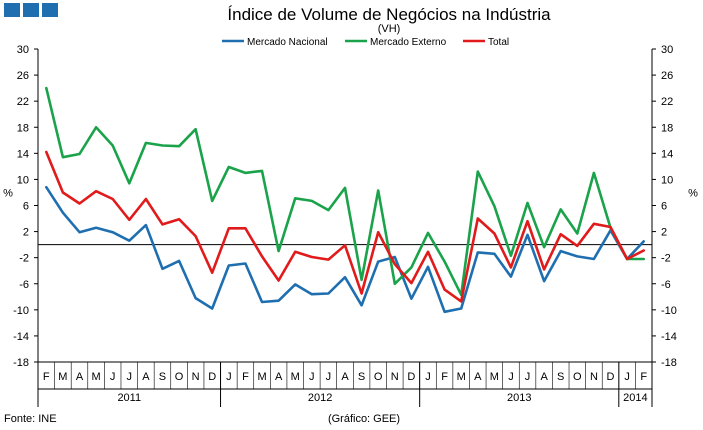 This screenshot has height=430, width=703. What do you see at coordinates (287, 42) in the screenshot?
I see `legend-label: Mercado Nacional` at bounding box center [287, 42].